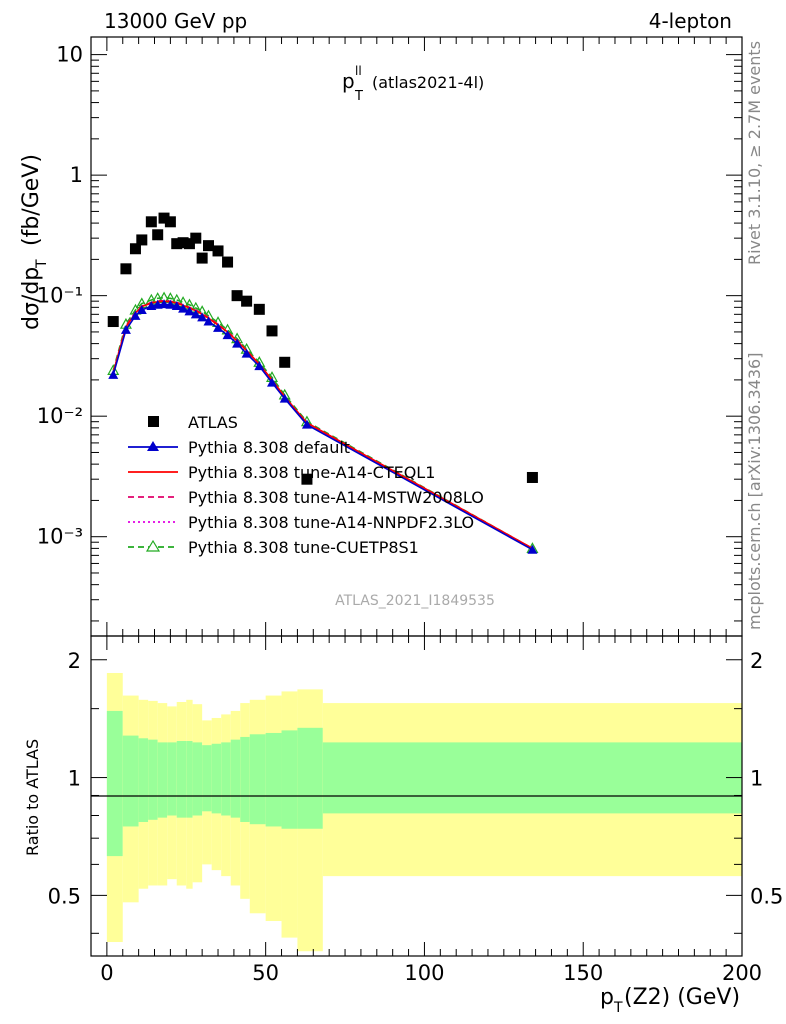 This screenshot has height=1024, width=786. What do you see at coordinates (766, 896) in the screenshot?
I see `ratio-tick-label-right: 0.5` at bounding box center [766, 896].